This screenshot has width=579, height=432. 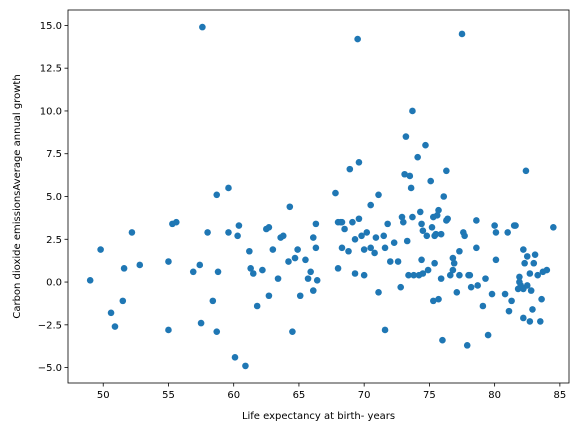 What do you see at coordinates (494, 395) in the screenshot?
I see `x-tick-label: 80` at bounding box center [494, 395].